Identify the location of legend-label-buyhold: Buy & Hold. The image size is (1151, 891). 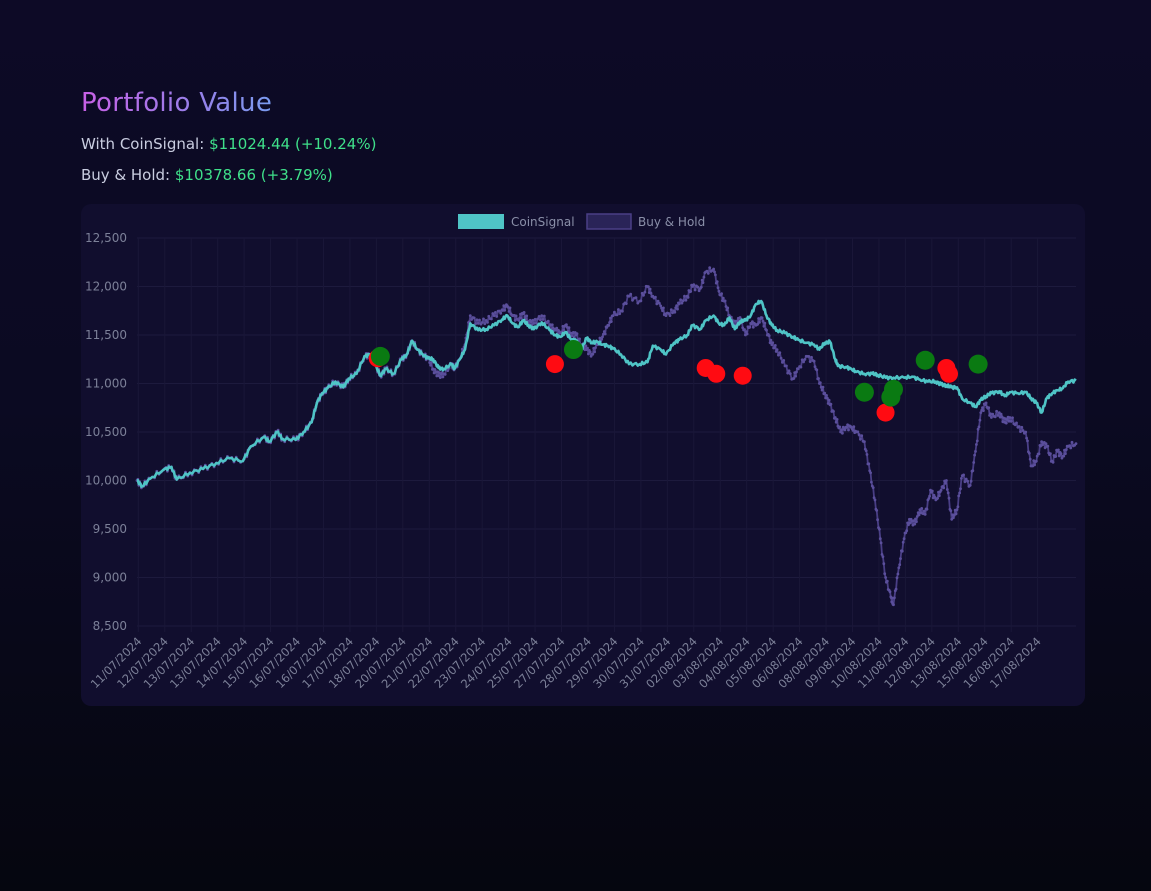
(671, 222).